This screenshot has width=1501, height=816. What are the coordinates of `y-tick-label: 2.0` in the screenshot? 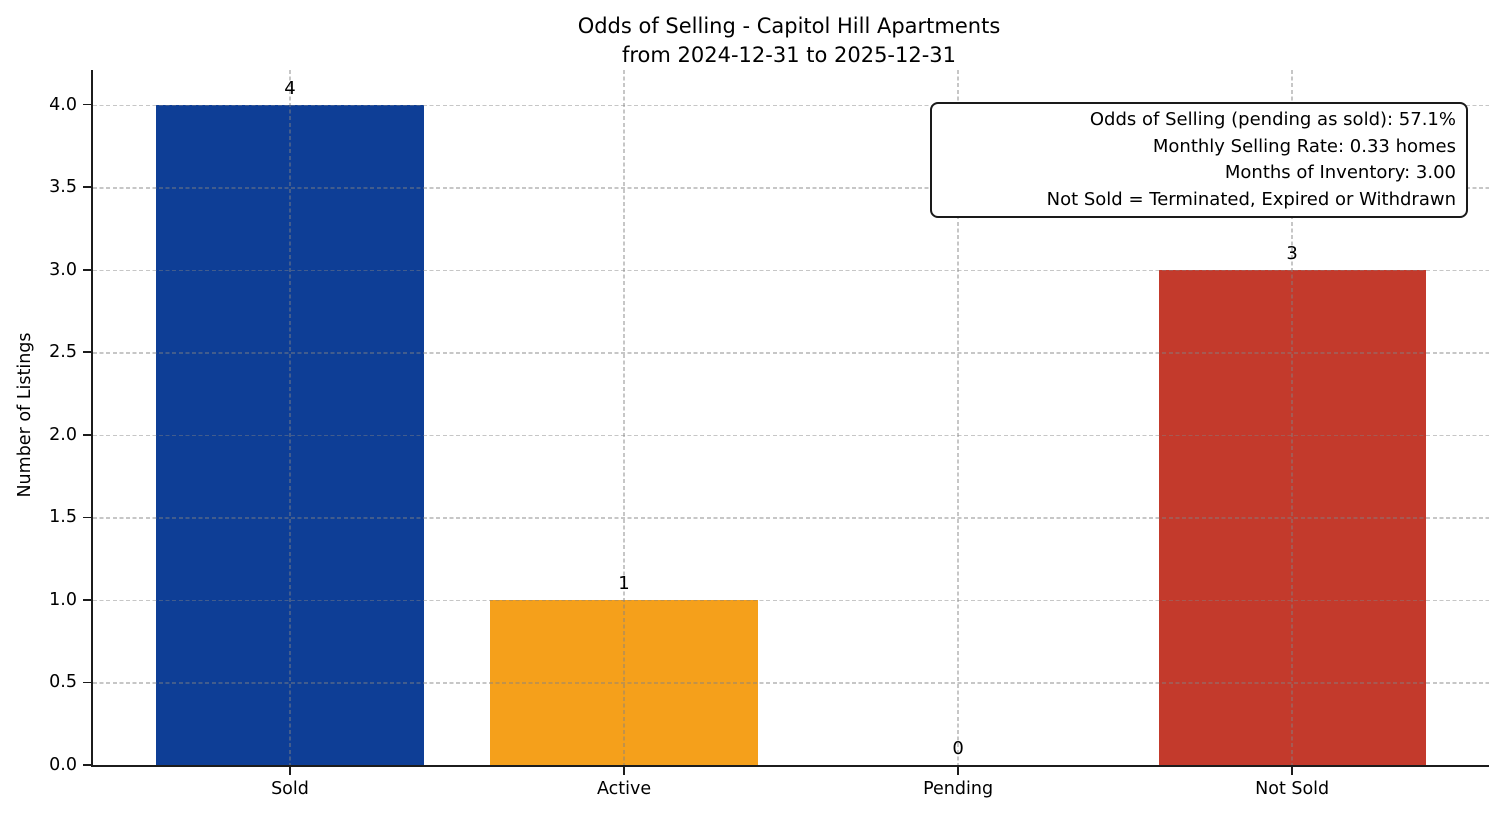 It's located at (63, 434).